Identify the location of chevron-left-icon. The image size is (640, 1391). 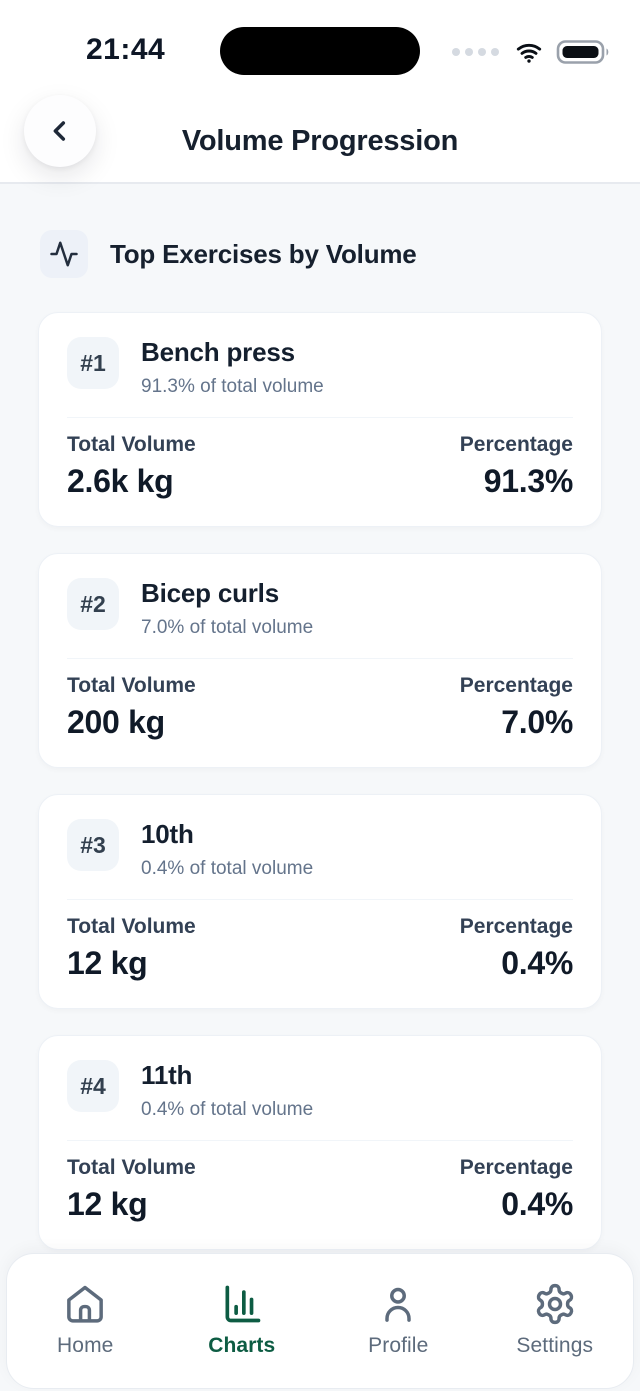
(60, 131).